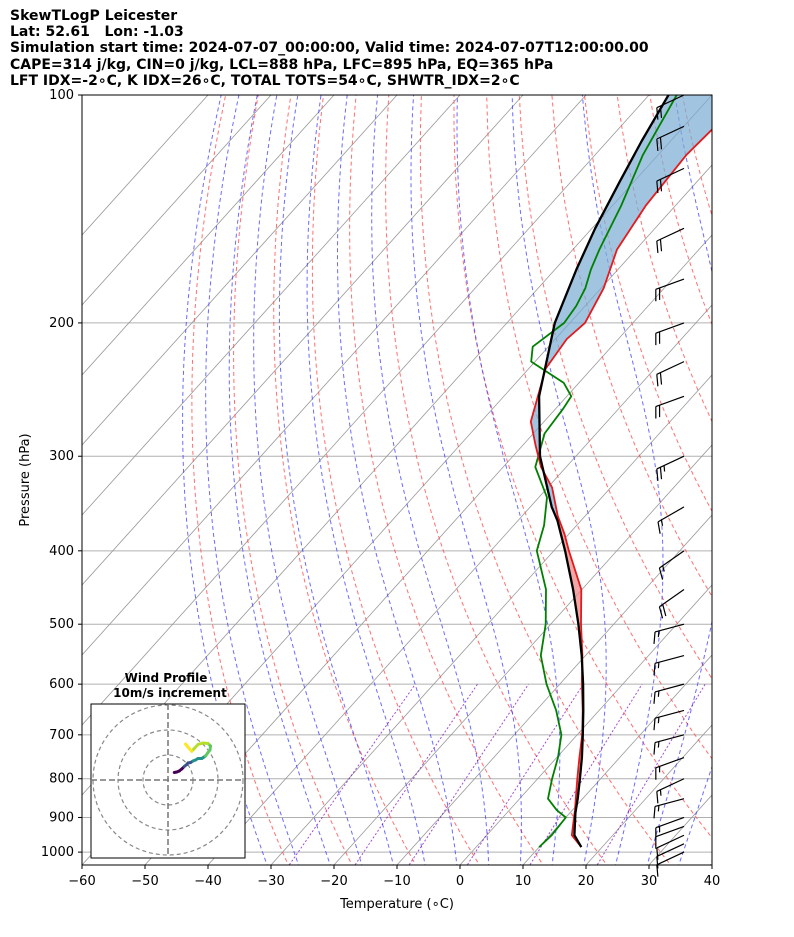 This screenshot has width=794, height=937. What do you see at coordinates (168, 765) in the screenshot?
I see `hodograph-inset: Wind Profile 10m/s increment` at bounding box center [168, 765].